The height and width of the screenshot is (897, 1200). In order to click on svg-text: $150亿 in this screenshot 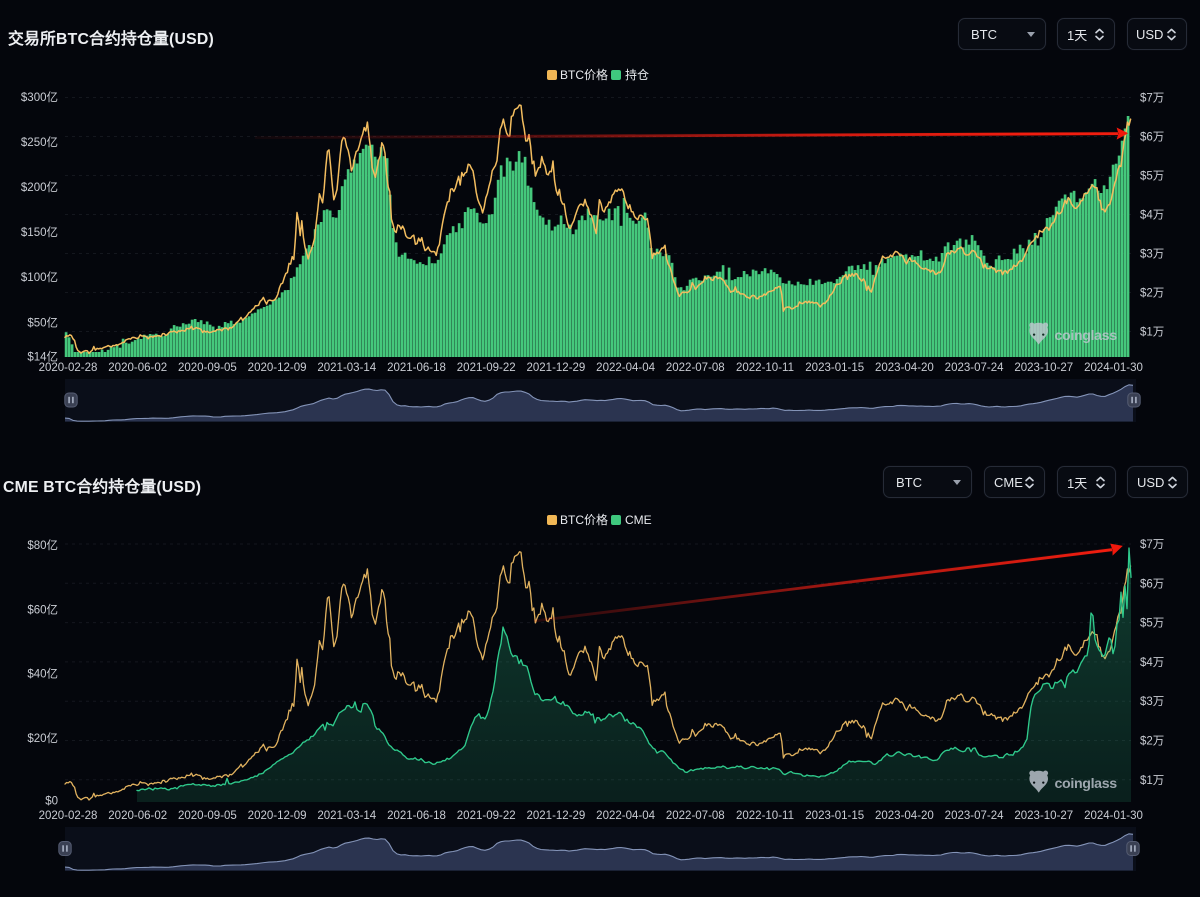, I will do `click(39, 232)`.